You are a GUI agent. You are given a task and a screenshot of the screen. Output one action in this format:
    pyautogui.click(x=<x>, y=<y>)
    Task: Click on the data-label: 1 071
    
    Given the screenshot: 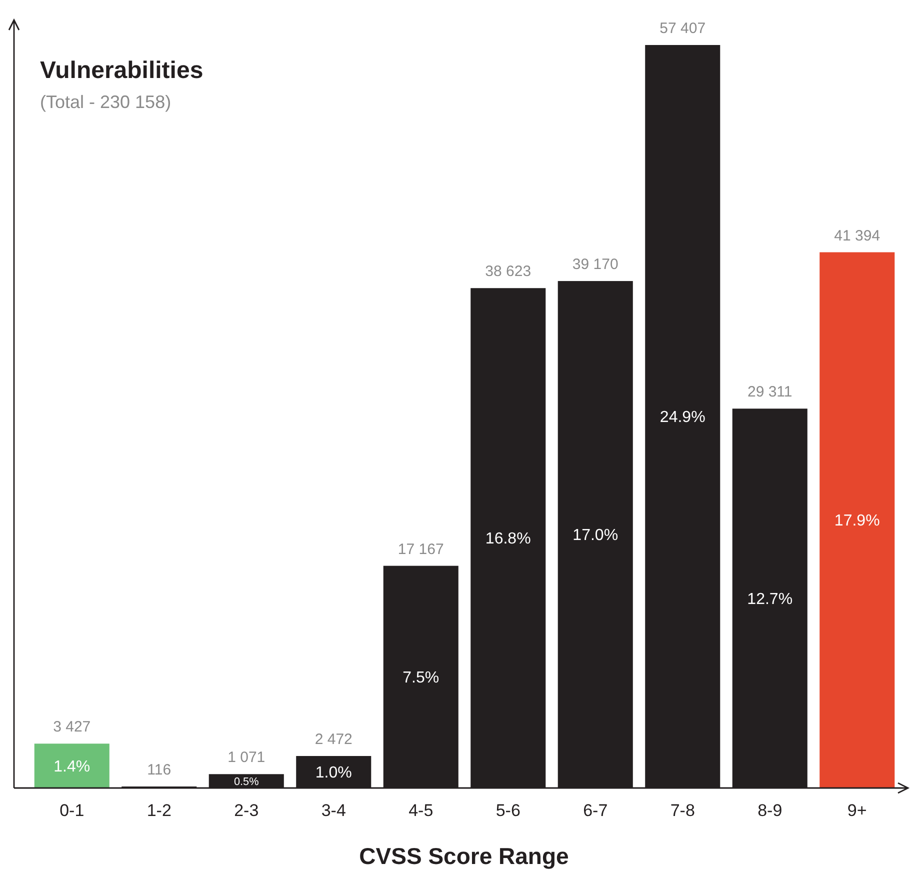 What is the action you would take?
    pyautogui.click(x=247, y=757)
    